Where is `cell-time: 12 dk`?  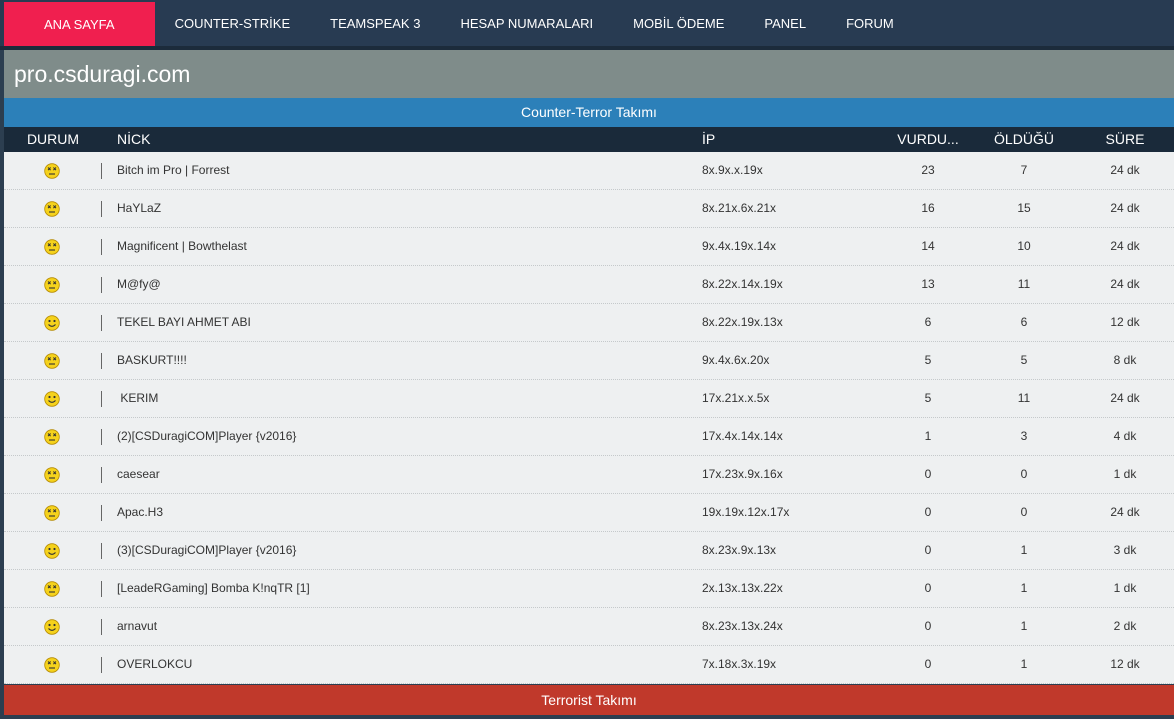
cell-time: 12 dk is located at coordinates (1125, 664).